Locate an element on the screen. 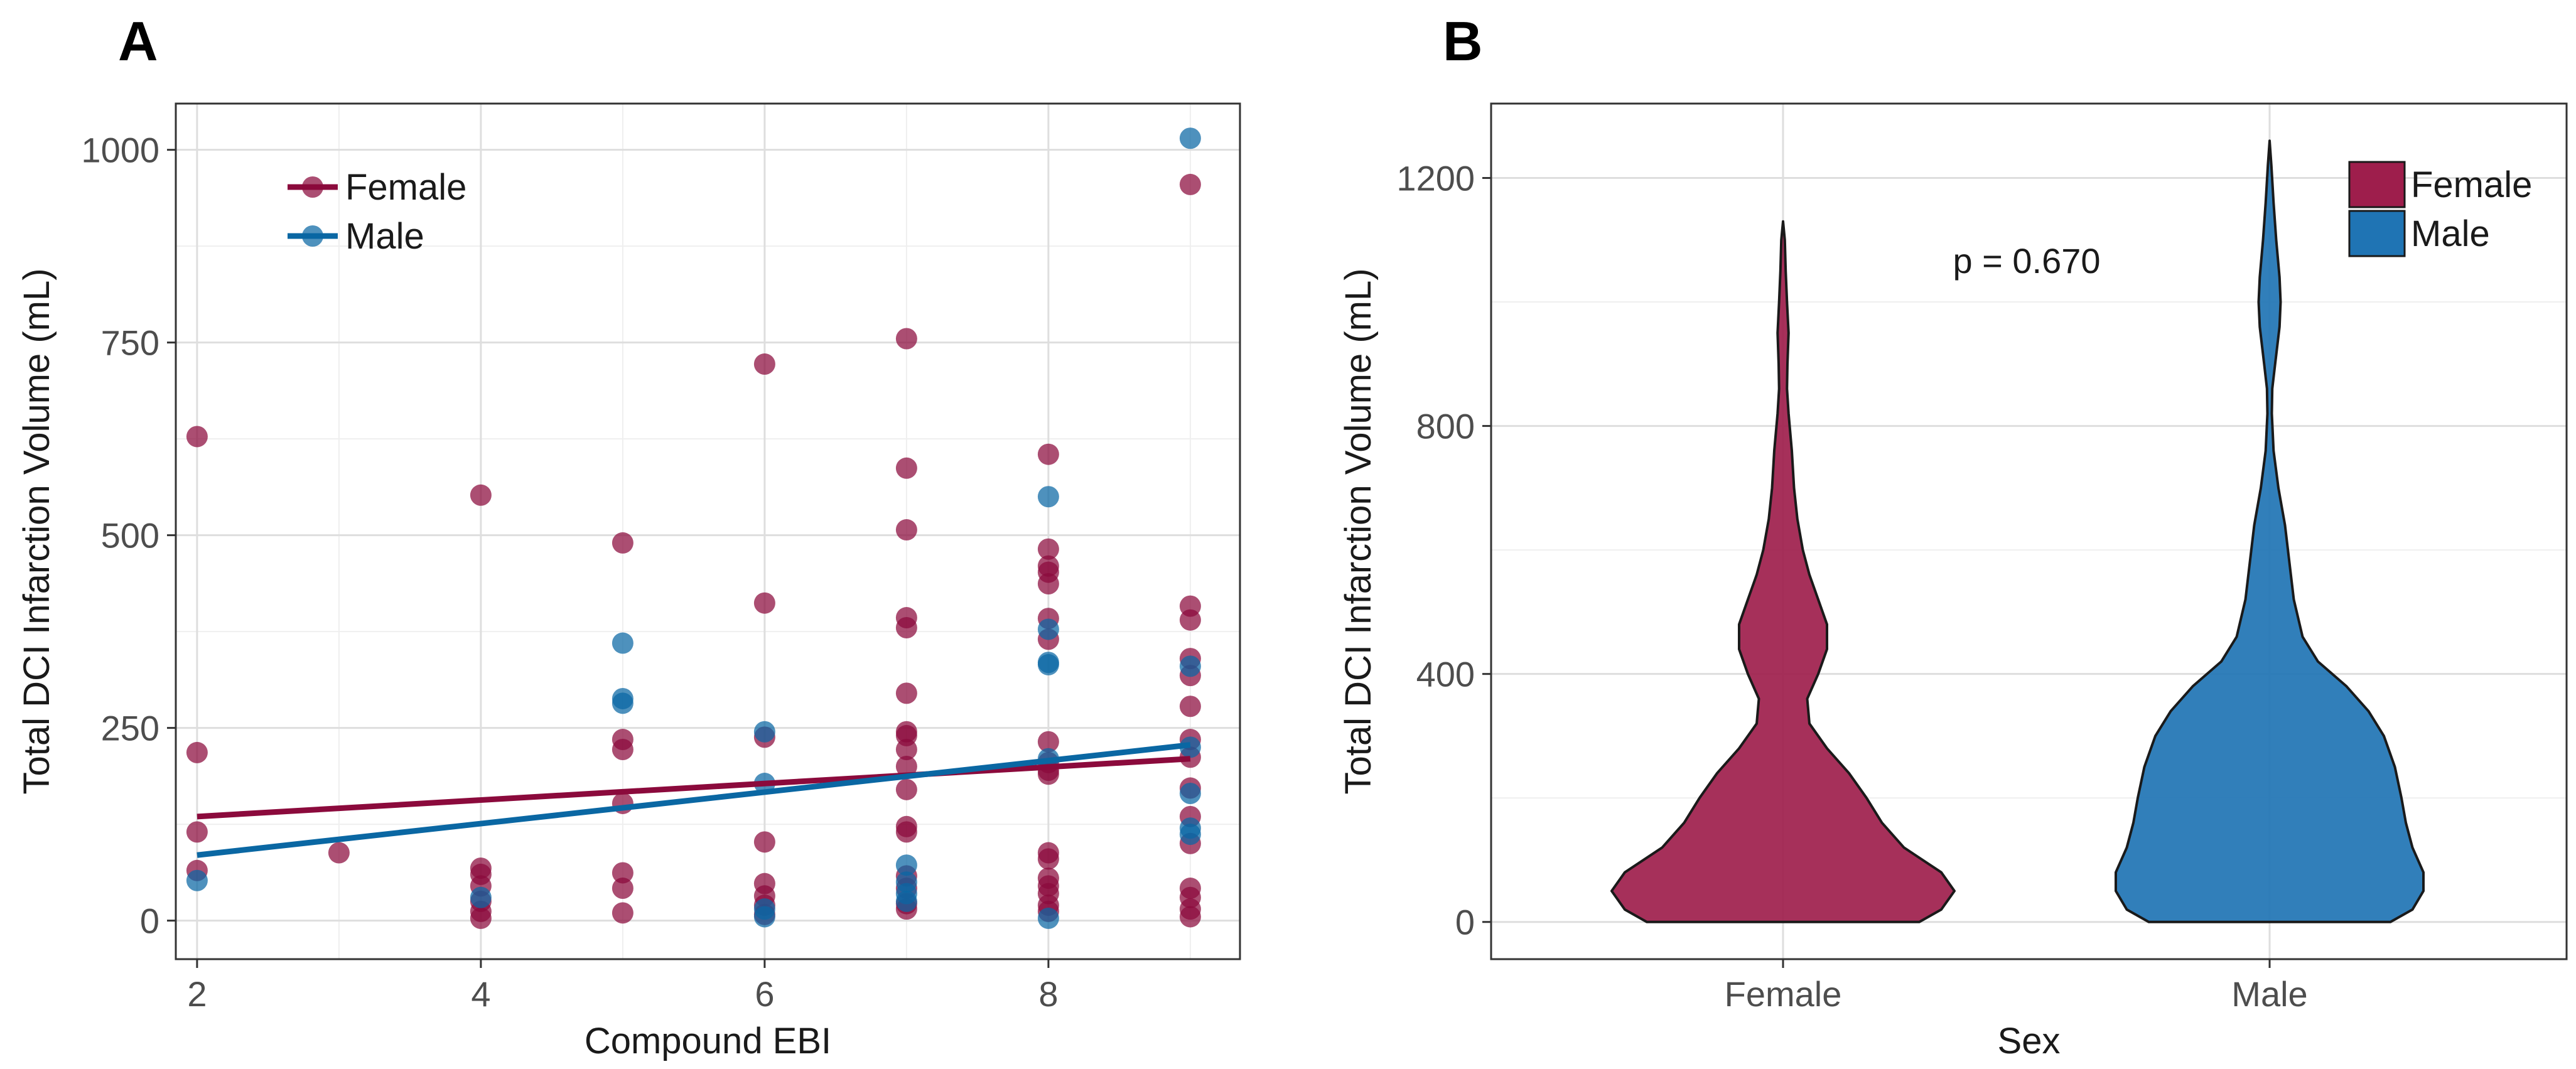 This screenshot has width=2576, height=1069. legend-female-swatch is located at coordinates (2377, 184).